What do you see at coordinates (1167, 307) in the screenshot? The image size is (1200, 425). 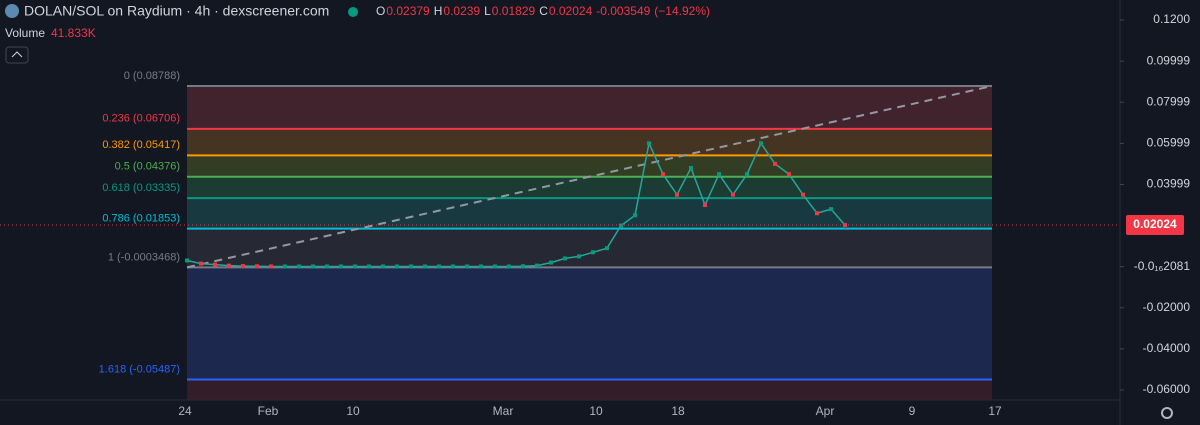 I see `y-tick-label: -0.02000` at bounding box center [1167, 307].